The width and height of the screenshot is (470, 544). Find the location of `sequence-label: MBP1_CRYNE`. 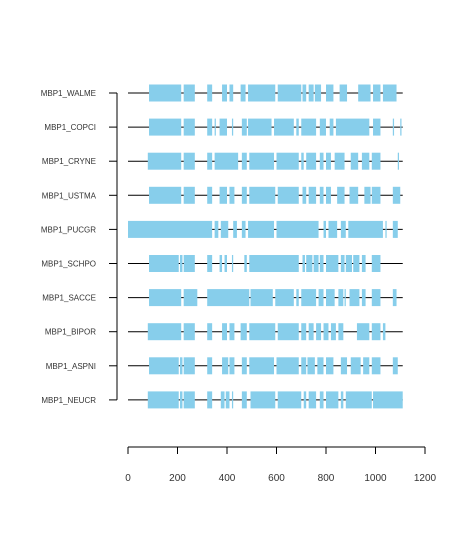

sequence-label: MBP1_CRYNE is located at coordinates (69, 161).